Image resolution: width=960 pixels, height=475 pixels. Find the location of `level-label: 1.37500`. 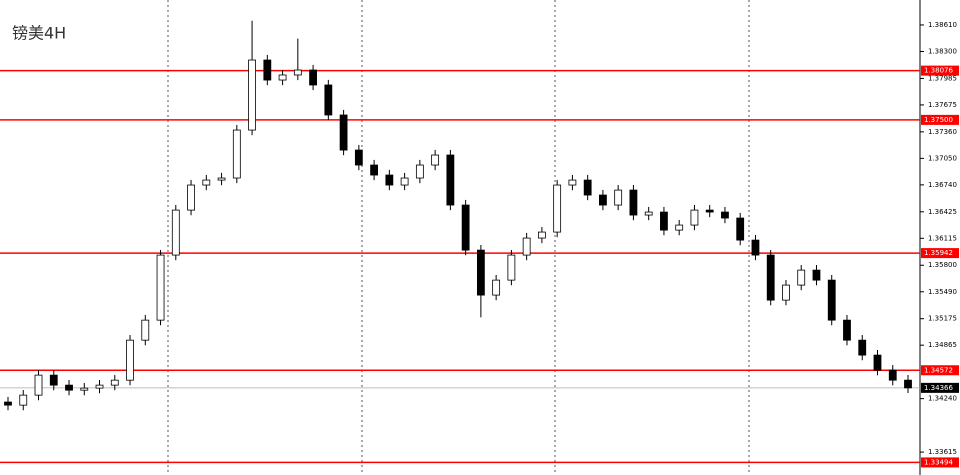

level-label: 1.37500 is located at coordinates (938, 120).